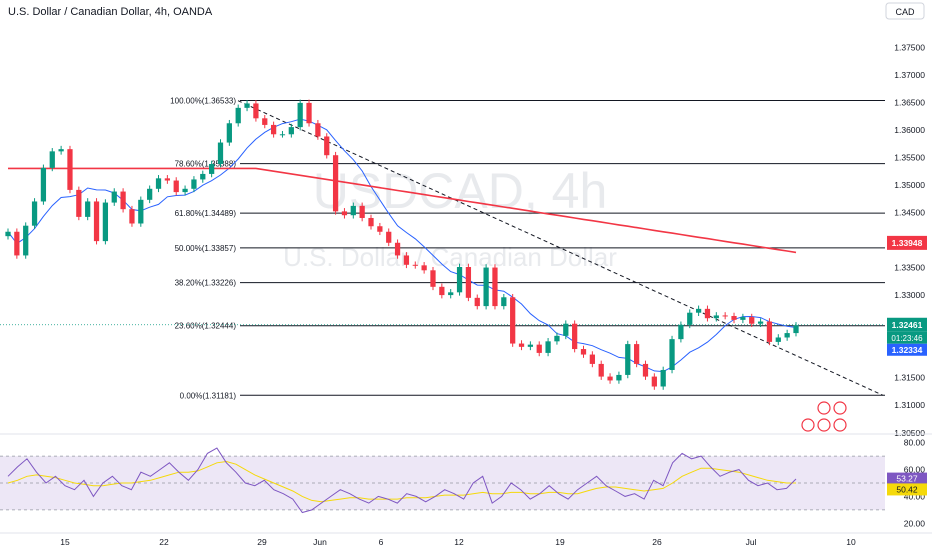 Image resolution: width=932 pixels, height=550 pixels. What do you see at coordinates (657, 542) in the screenshot?
I see `time-tick-label: 26` at bounding box center [657, 542].